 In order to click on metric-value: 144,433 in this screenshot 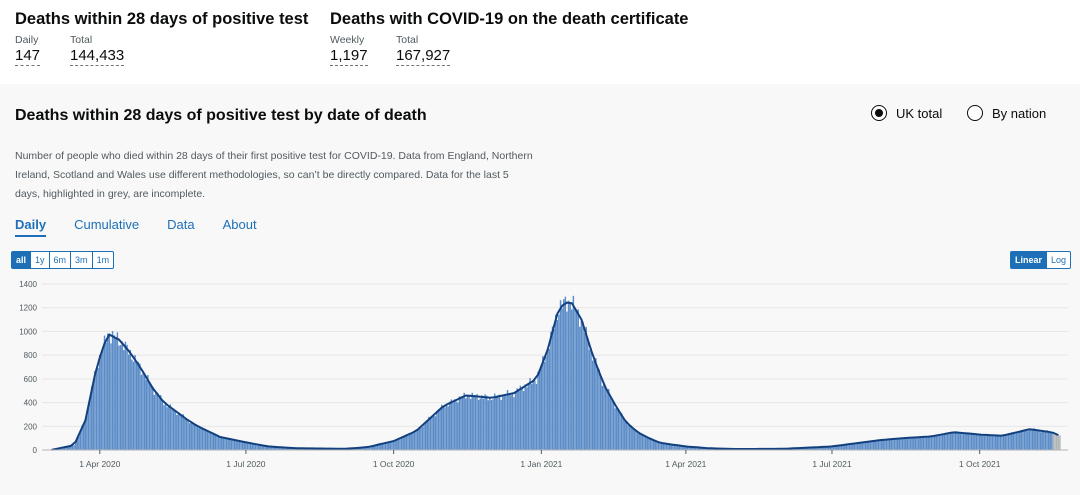, I will do `click(97, 56)`.